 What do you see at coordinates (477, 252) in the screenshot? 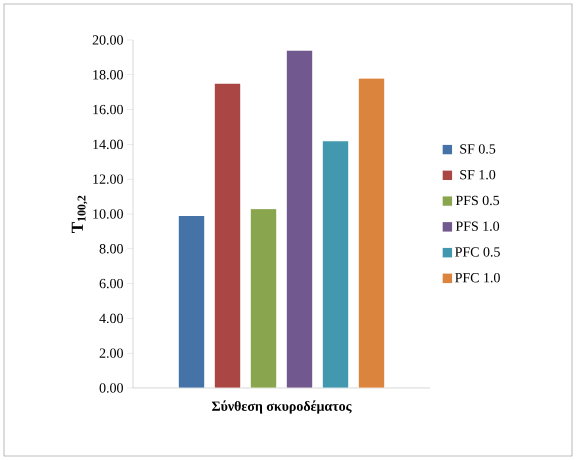
I see `legend-label: PFC 0.5` at bounding box center [477, 252].